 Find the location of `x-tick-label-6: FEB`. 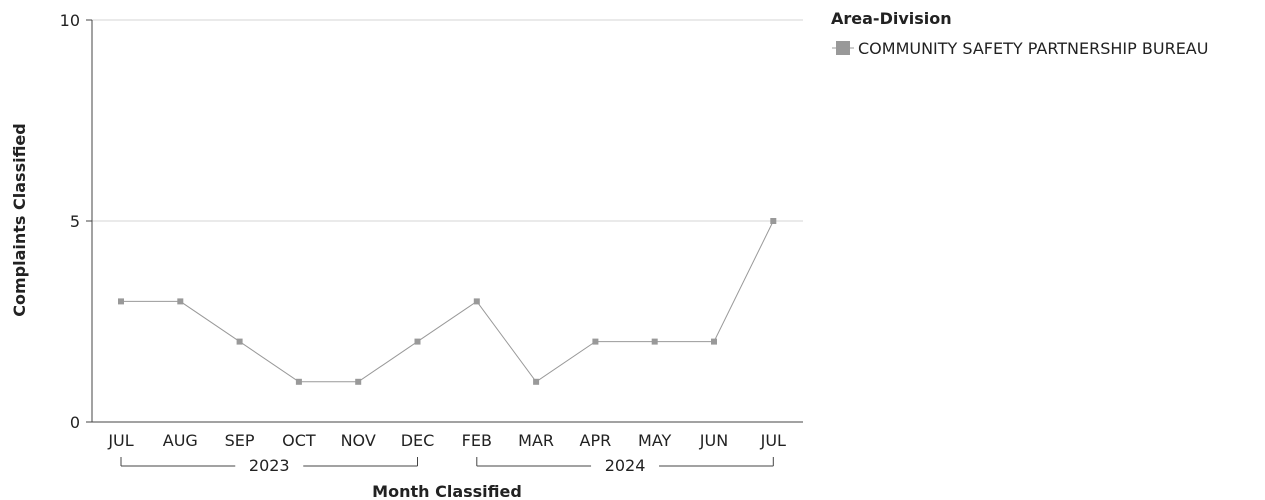

x-tick-label-6: FEB is located at coordinates (477, 440).